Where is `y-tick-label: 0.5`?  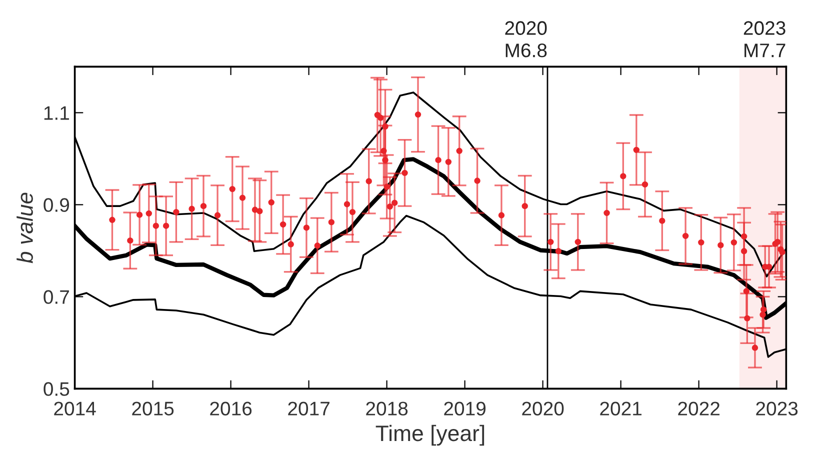
y-tick-label: 0.5 is located at coordinates (57, 389).